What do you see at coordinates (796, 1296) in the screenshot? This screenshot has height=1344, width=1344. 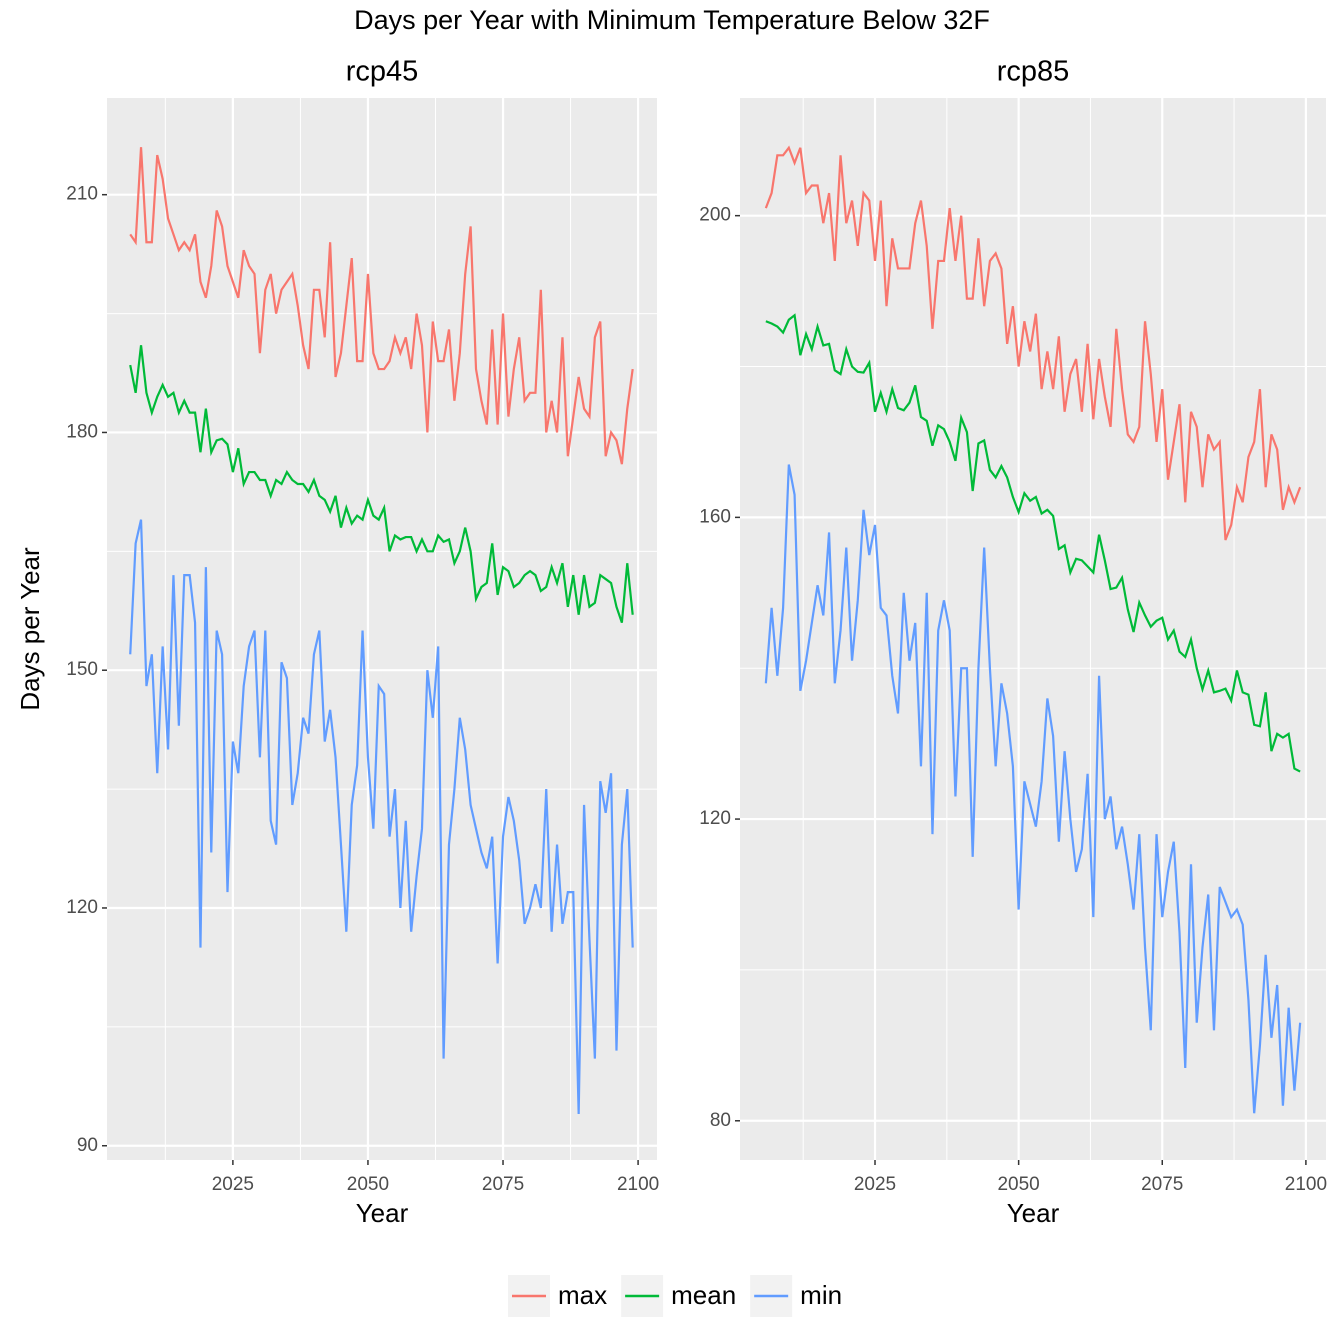 I see `legend-item: min` at bounding box center [796, 1296].